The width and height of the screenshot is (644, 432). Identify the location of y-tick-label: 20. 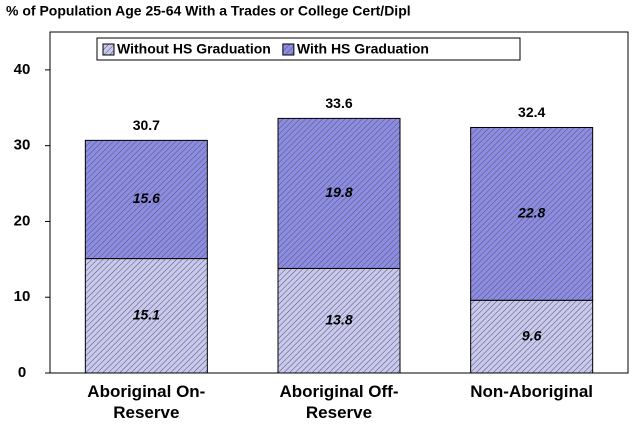
(22, 220).